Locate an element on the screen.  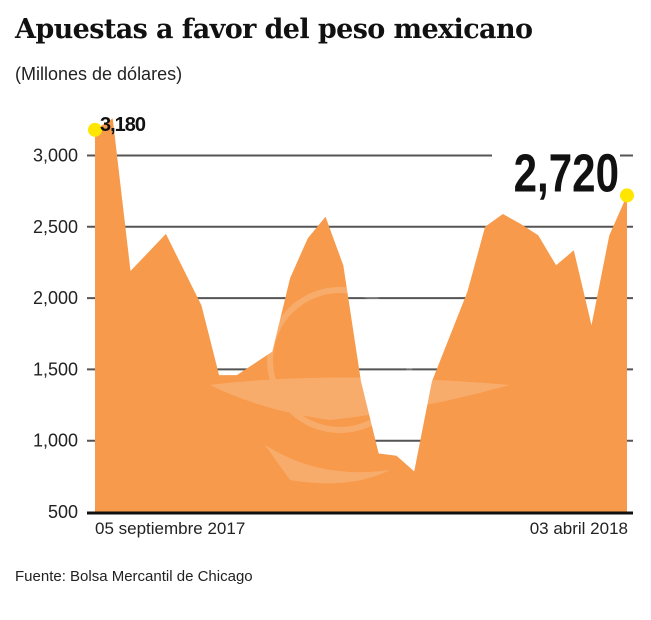
data-label: 2,720 is located at coordinates (566, 173).